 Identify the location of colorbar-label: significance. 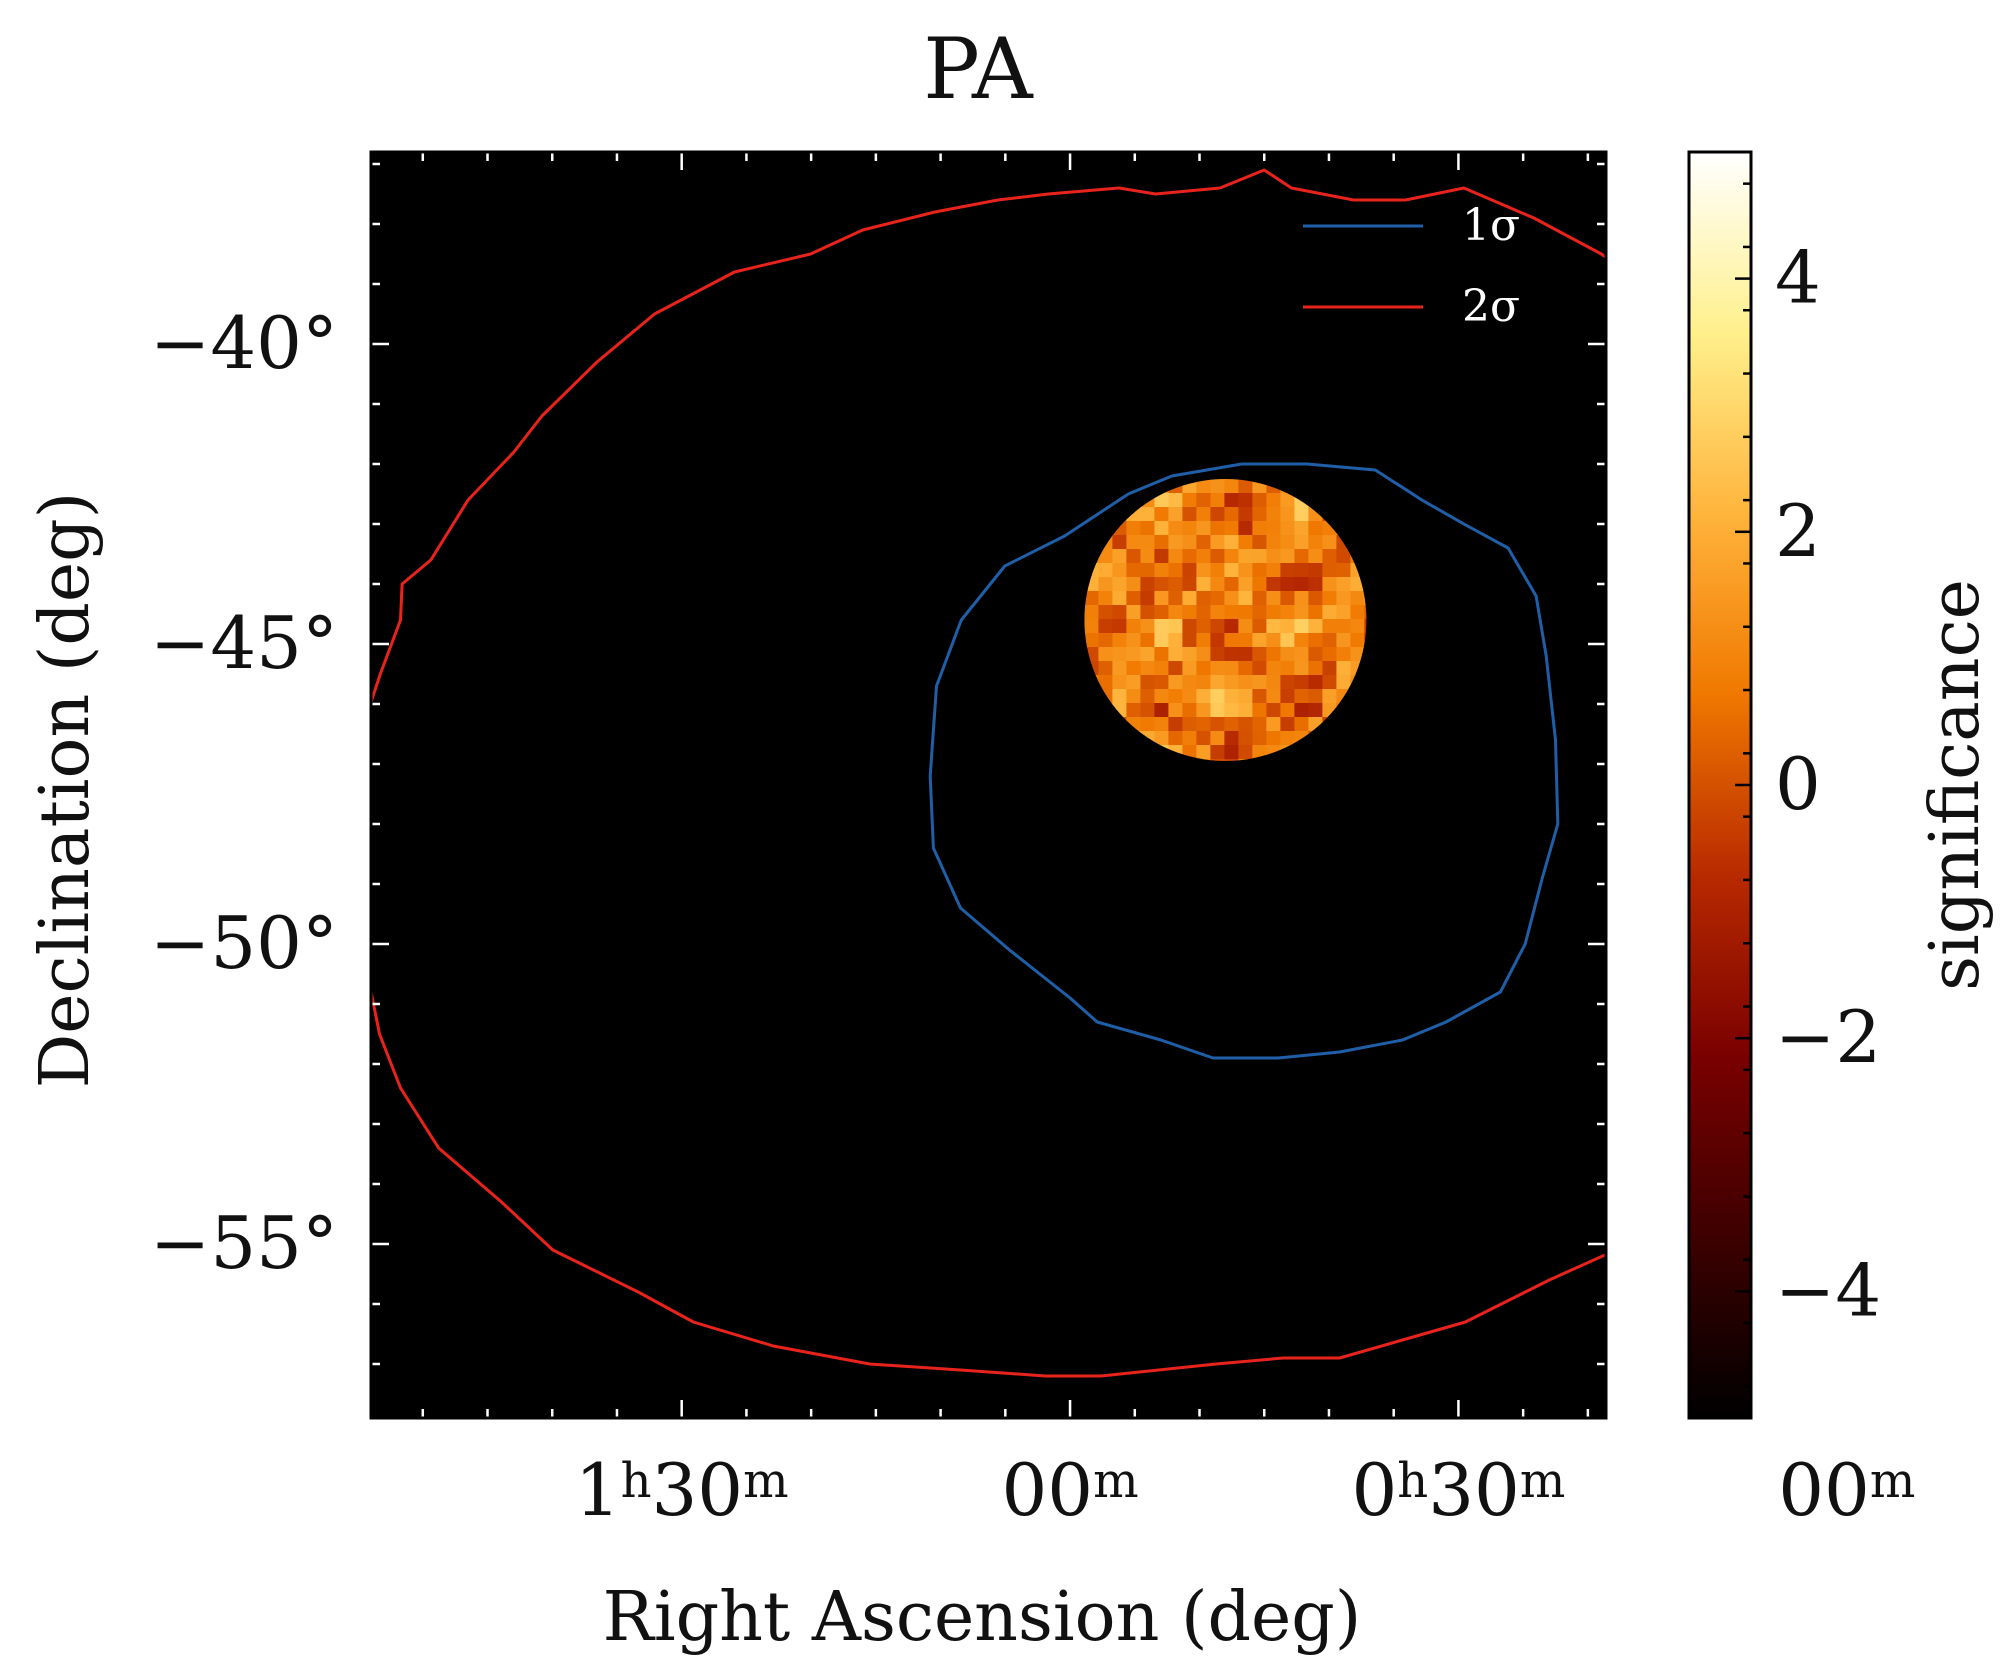
(1955, 785).